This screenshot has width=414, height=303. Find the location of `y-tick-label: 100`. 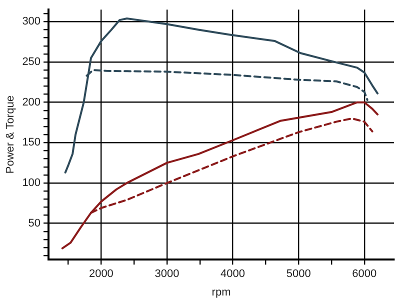

y-tick-label: 100 is located at coordinates (31, 183).